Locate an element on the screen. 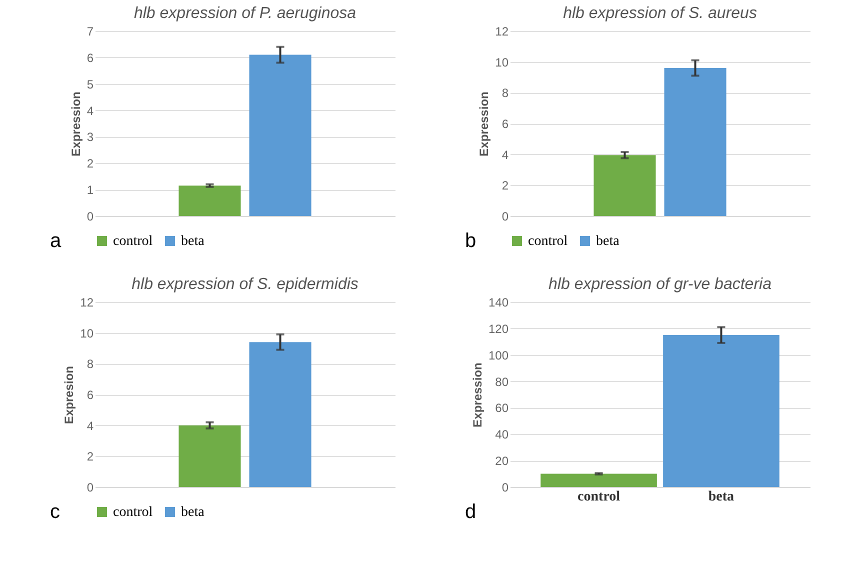  text: a is located at coordinates (56, 241).